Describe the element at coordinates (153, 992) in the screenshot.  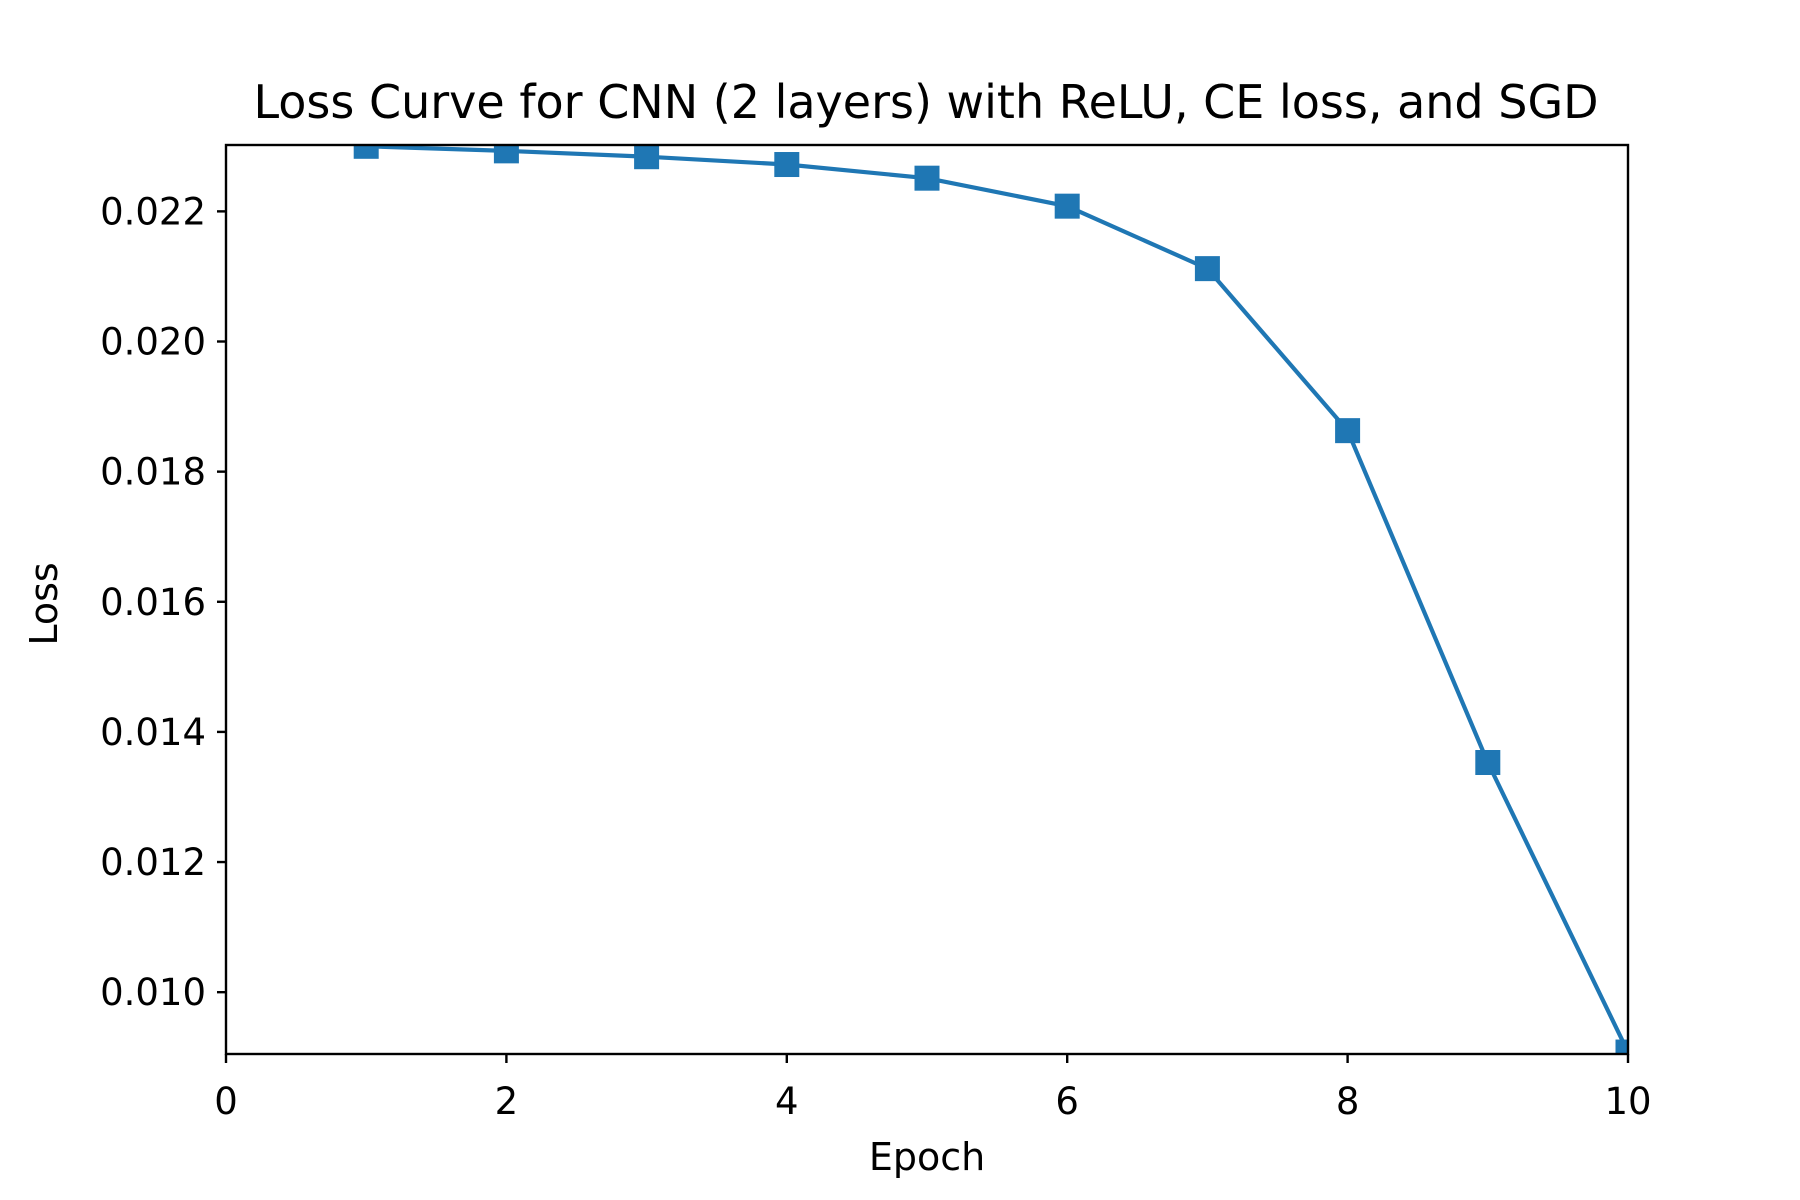
I see `y-tick-label: 0.010` at that location.